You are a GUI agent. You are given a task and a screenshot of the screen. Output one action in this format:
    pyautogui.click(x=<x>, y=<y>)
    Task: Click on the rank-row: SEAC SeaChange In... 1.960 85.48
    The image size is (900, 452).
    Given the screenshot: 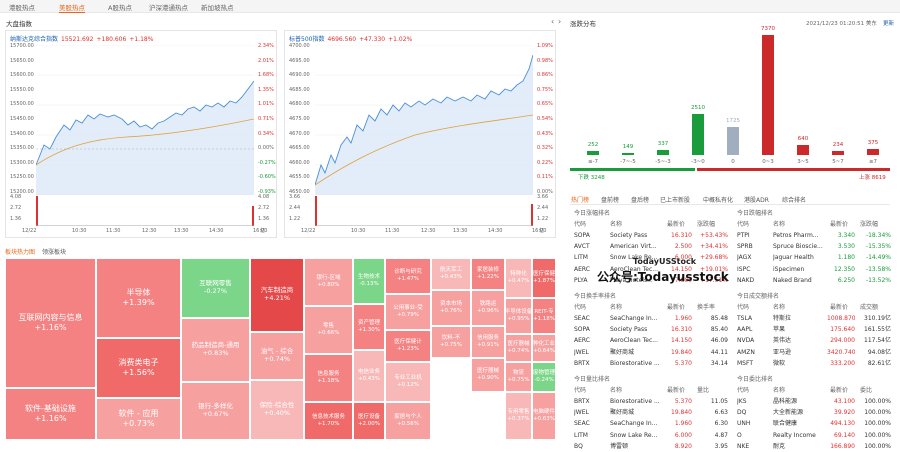 What is the action you would take?
    pyautogui.click(x=651, y=318)
    